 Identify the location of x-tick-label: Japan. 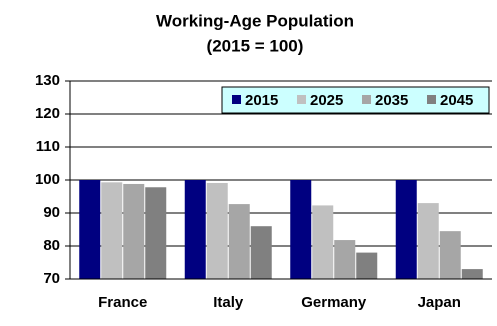
(439, 302).